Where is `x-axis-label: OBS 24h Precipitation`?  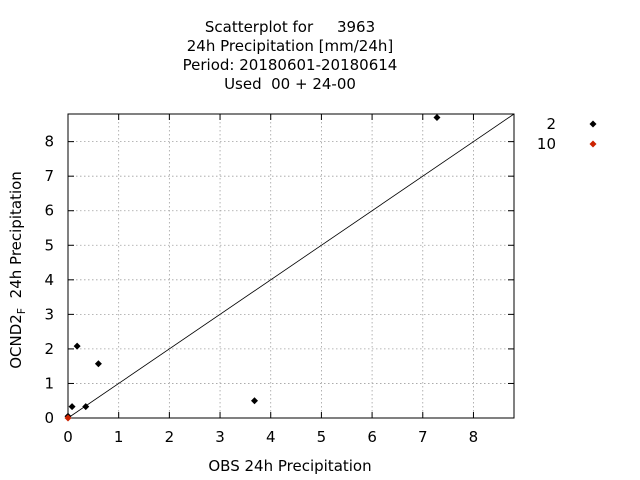 x-axis-label: OBS 24h Precipitation is located at coordinates (289, 466).